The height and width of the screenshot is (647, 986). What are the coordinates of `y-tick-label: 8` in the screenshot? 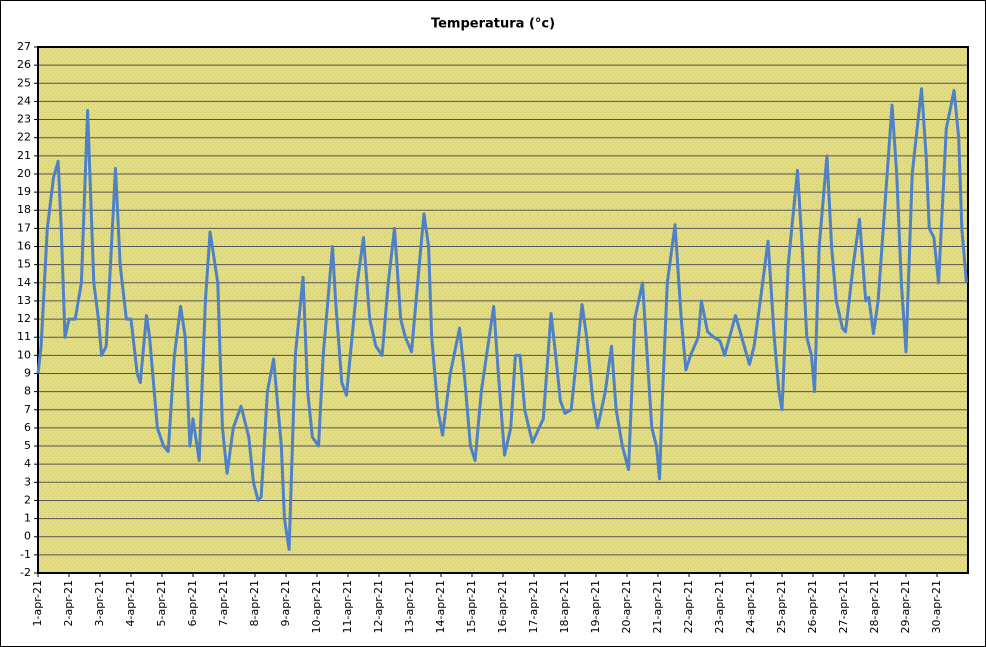 It's located at (27, 391).